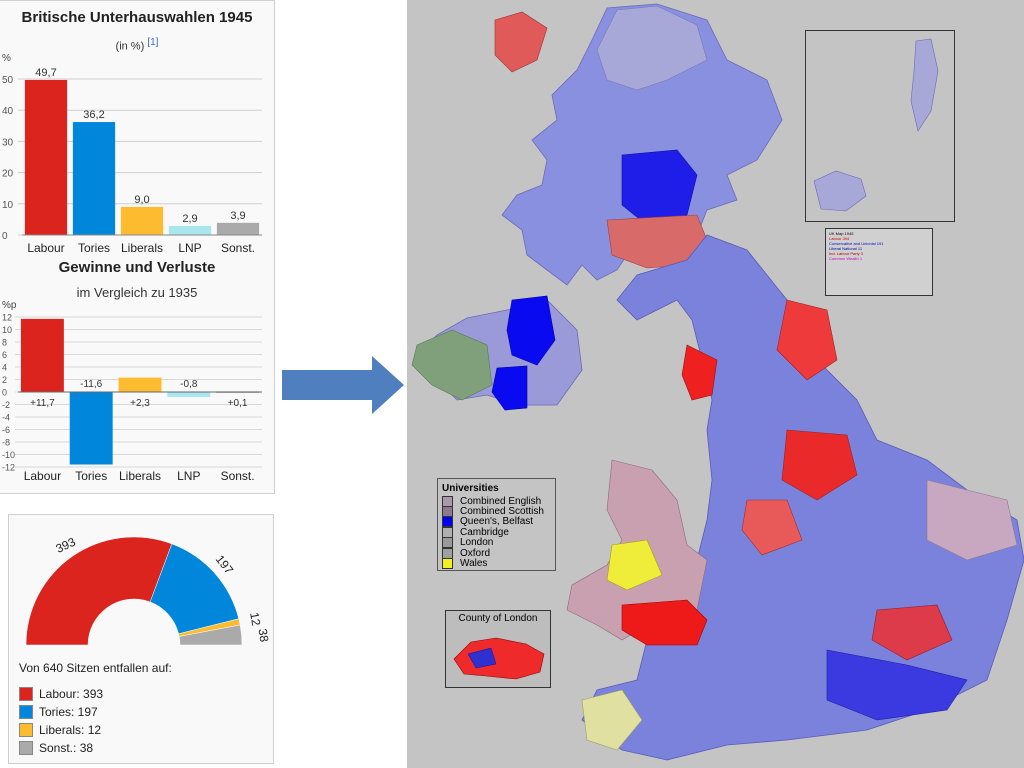 The width and height of the screenshot is (1024, 768). What do you see at coordinates (8, 468) in the screenshot?
I see `y-tick-label: -12` at bounding box center [8, 468].